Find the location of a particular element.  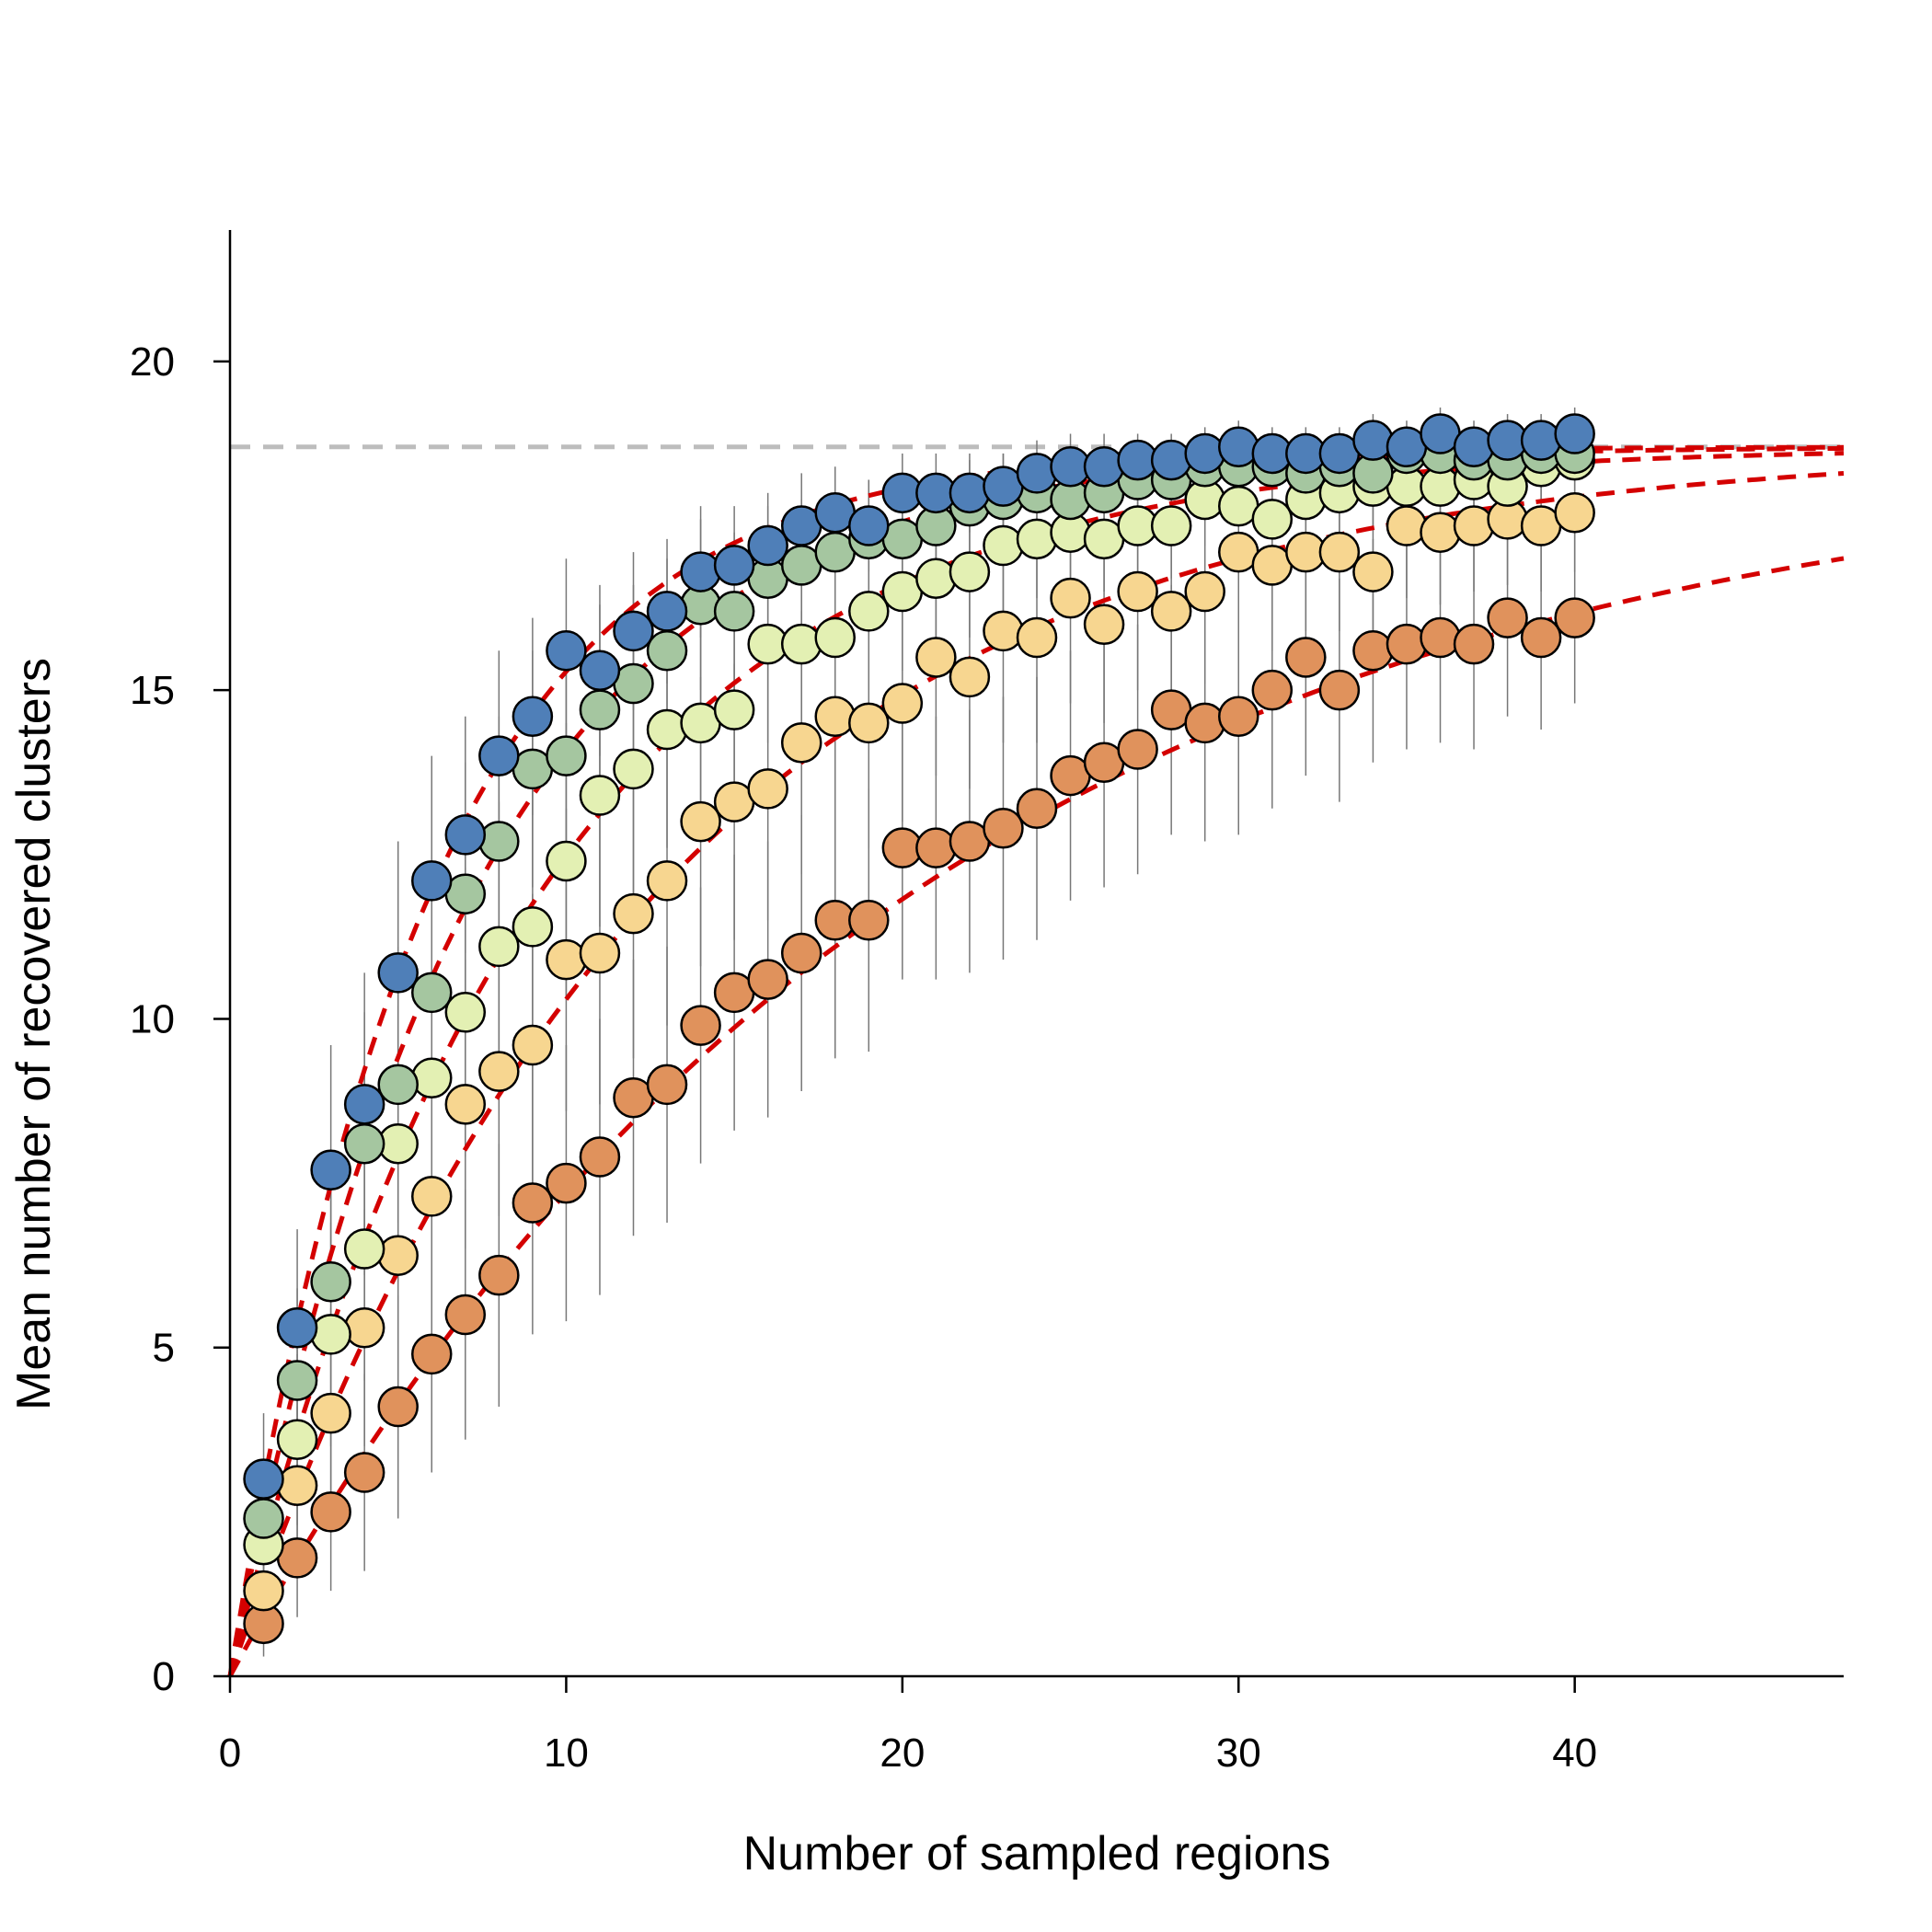

x-tick-label: 0 is located at coordinates (230, 1753).